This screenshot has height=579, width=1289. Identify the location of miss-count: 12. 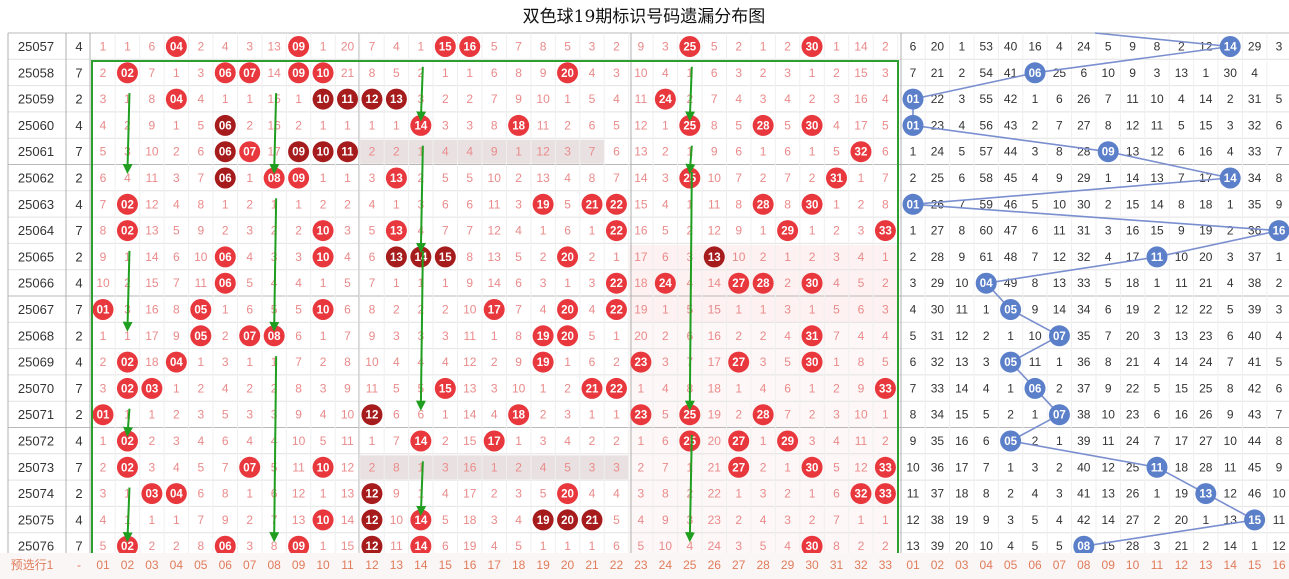
(152, 204).